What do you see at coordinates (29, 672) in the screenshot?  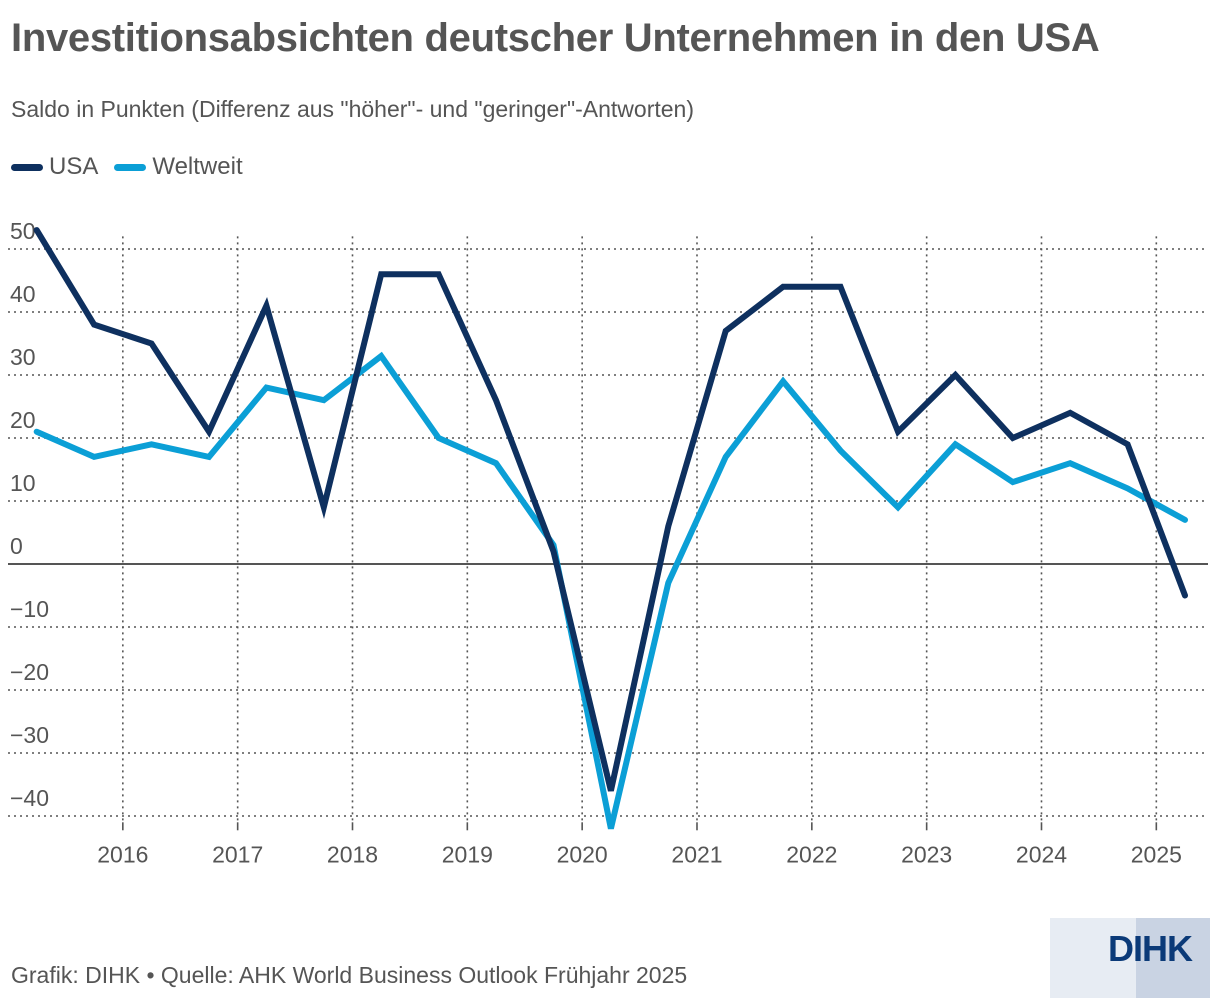 I see `y-tick-label: −20` at bounding box center [29, 672].